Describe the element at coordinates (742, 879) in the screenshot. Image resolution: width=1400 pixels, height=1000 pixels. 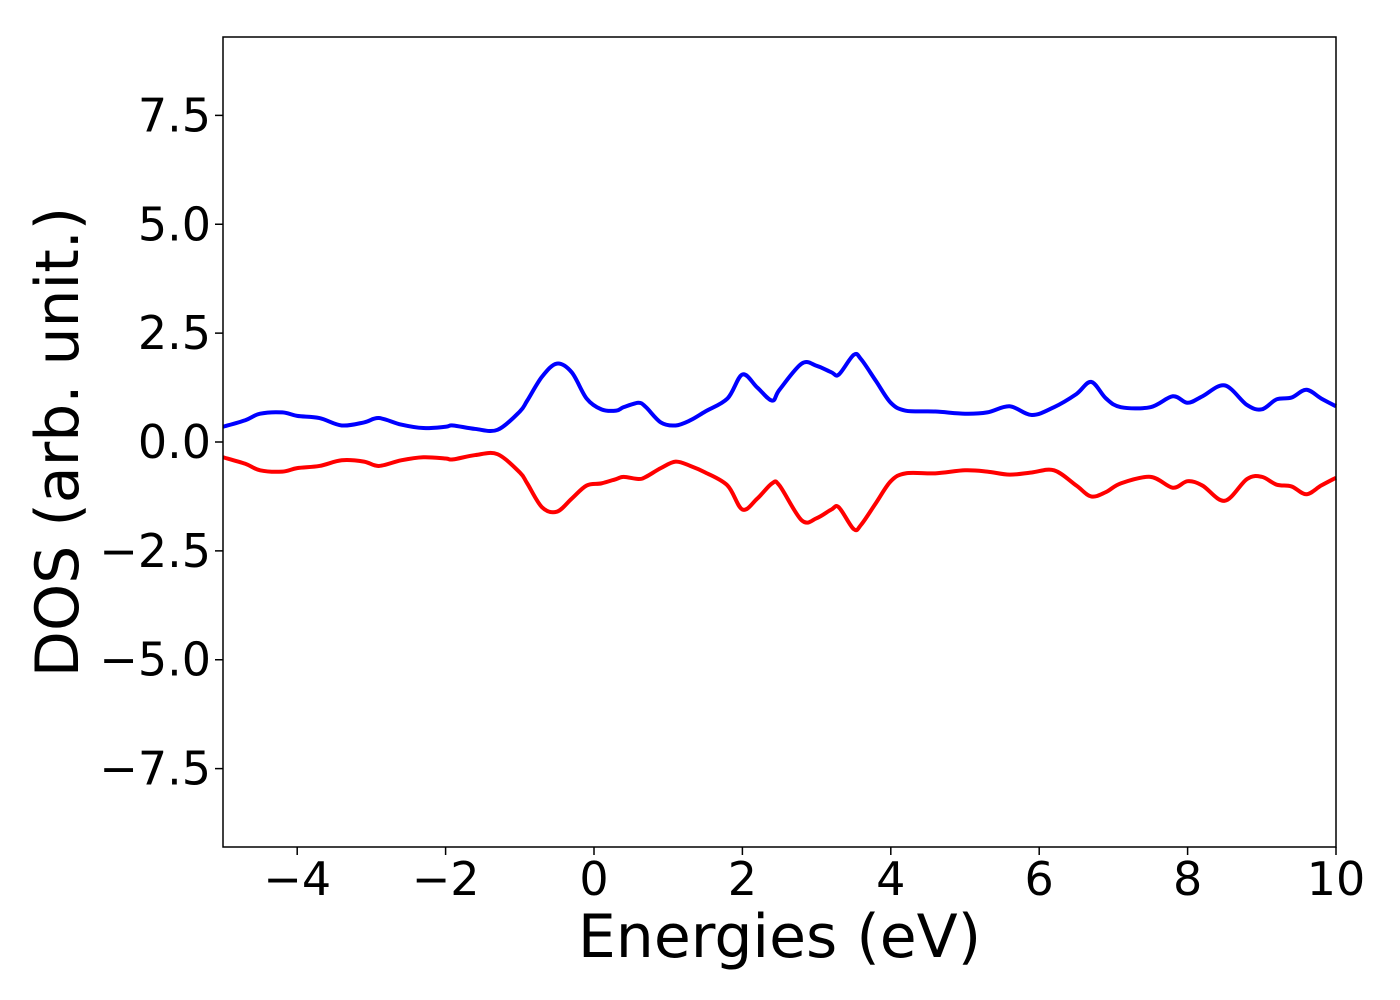
I see `x-tick-label: 2` at that location.